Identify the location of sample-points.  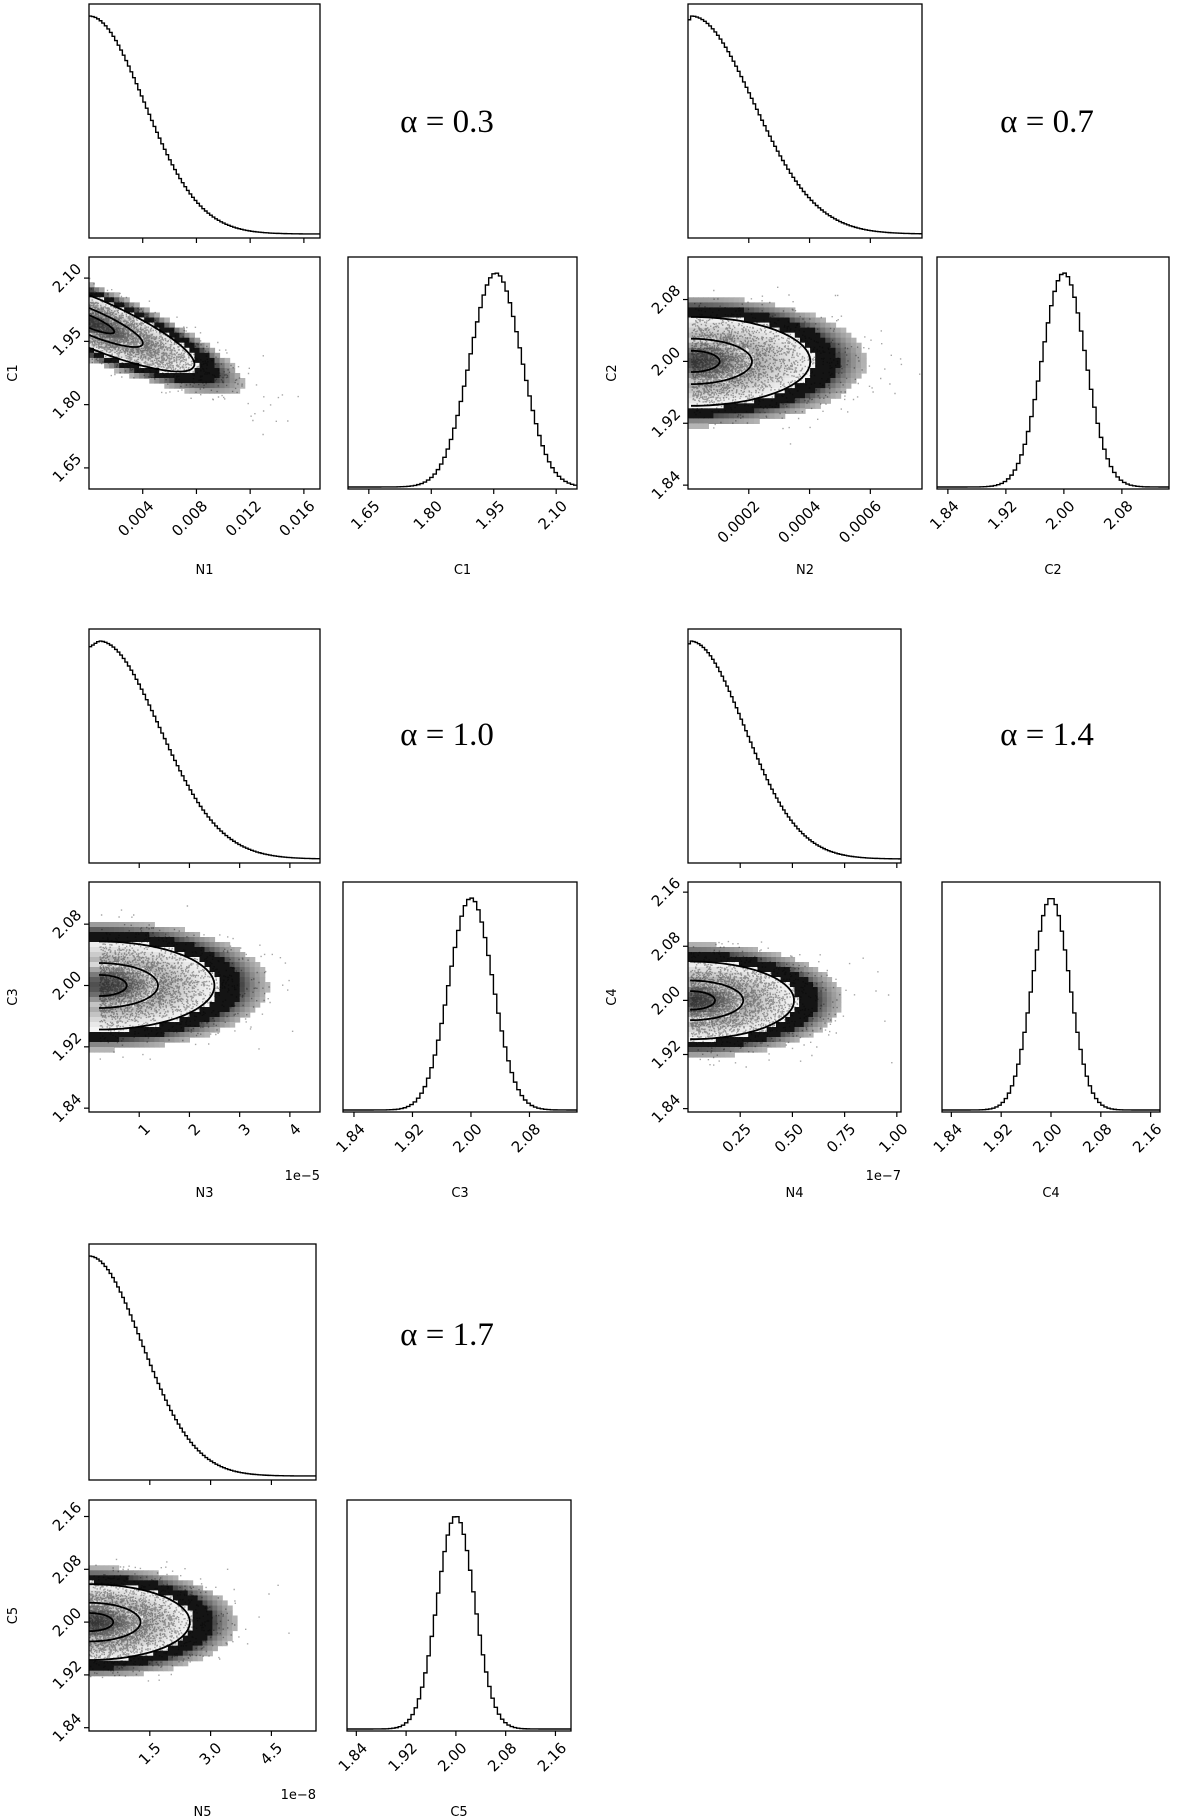
(791, 1004).